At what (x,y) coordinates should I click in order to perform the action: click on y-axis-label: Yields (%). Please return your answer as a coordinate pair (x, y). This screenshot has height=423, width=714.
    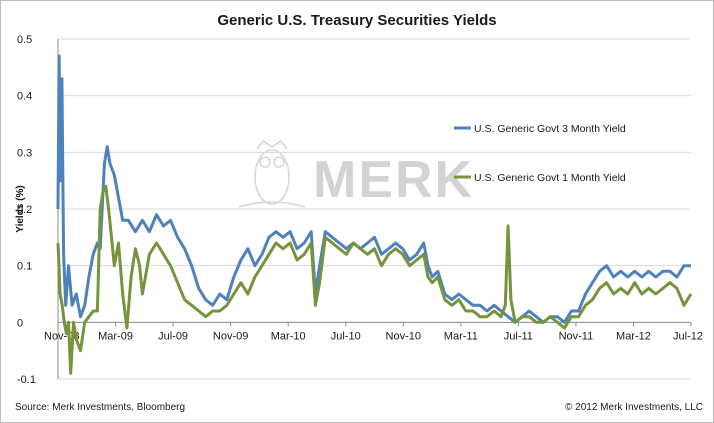
    Looking at the image, I should click on (20, 208).